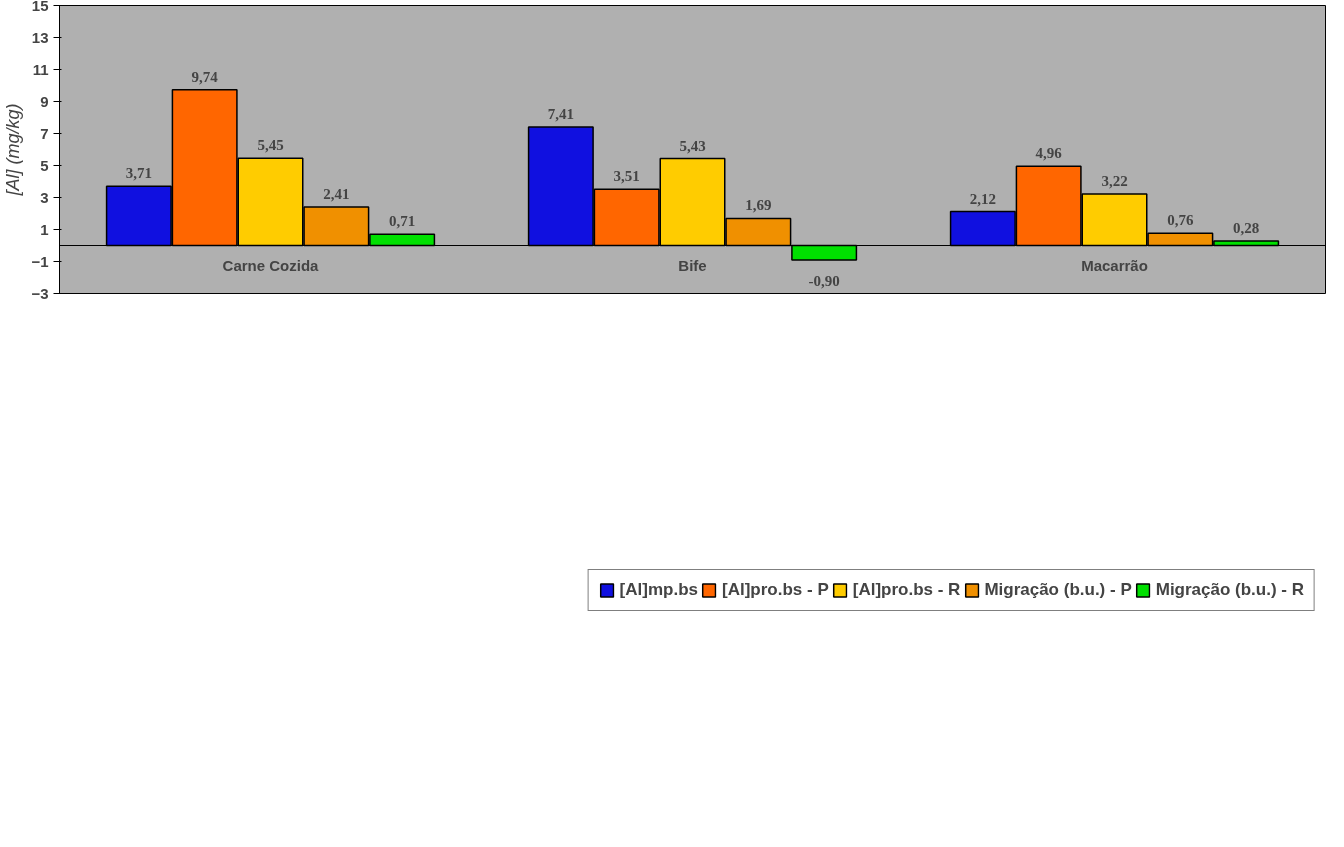 The width and height of the screenshot is (1344, 847). What do you see at coordinates (692, 265) in the screenshot?
I see `x-tick-label: Bife` at bounding box center [692, 265].